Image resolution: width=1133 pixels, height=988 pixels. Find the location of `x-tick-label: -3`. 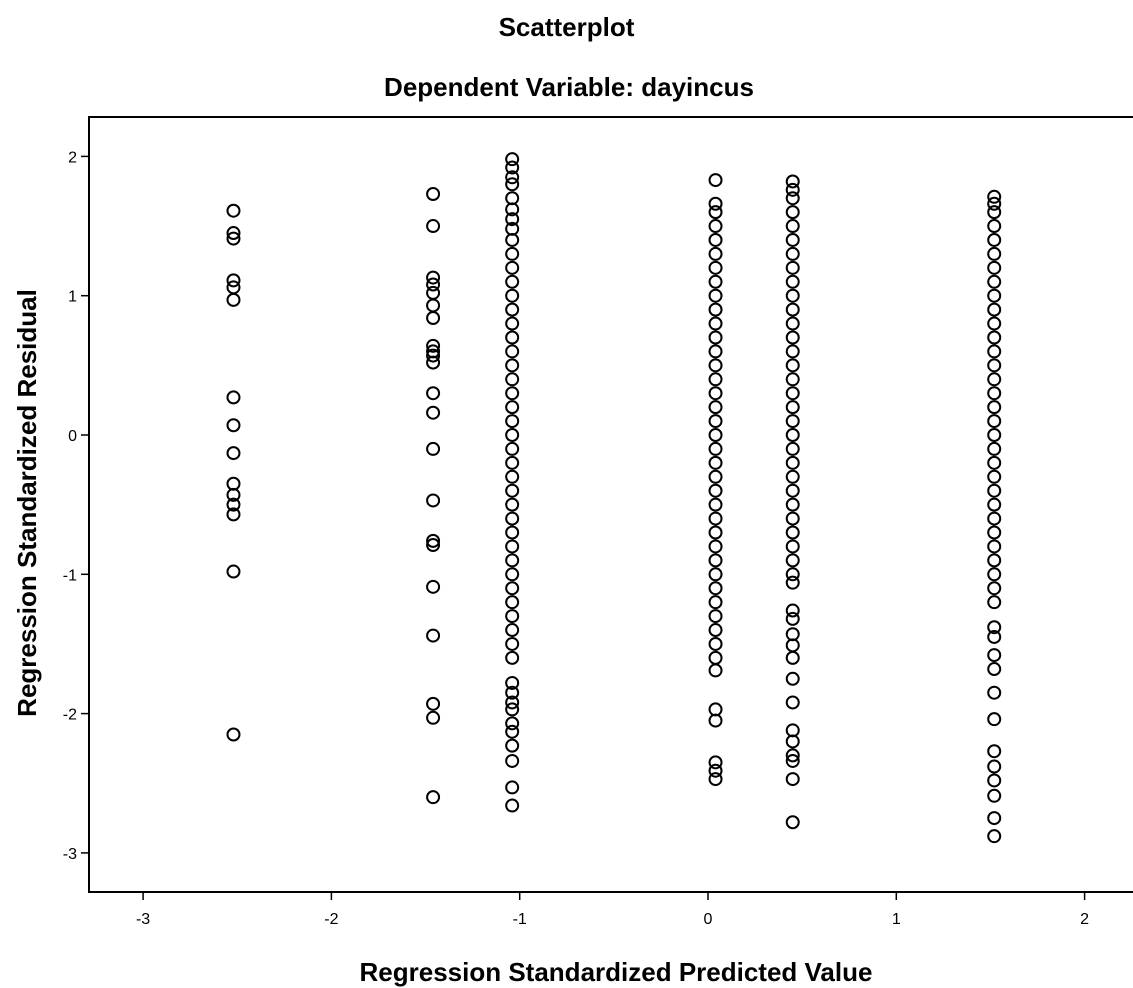

x-tick-label: -3 is located at coordinates (143, 919).